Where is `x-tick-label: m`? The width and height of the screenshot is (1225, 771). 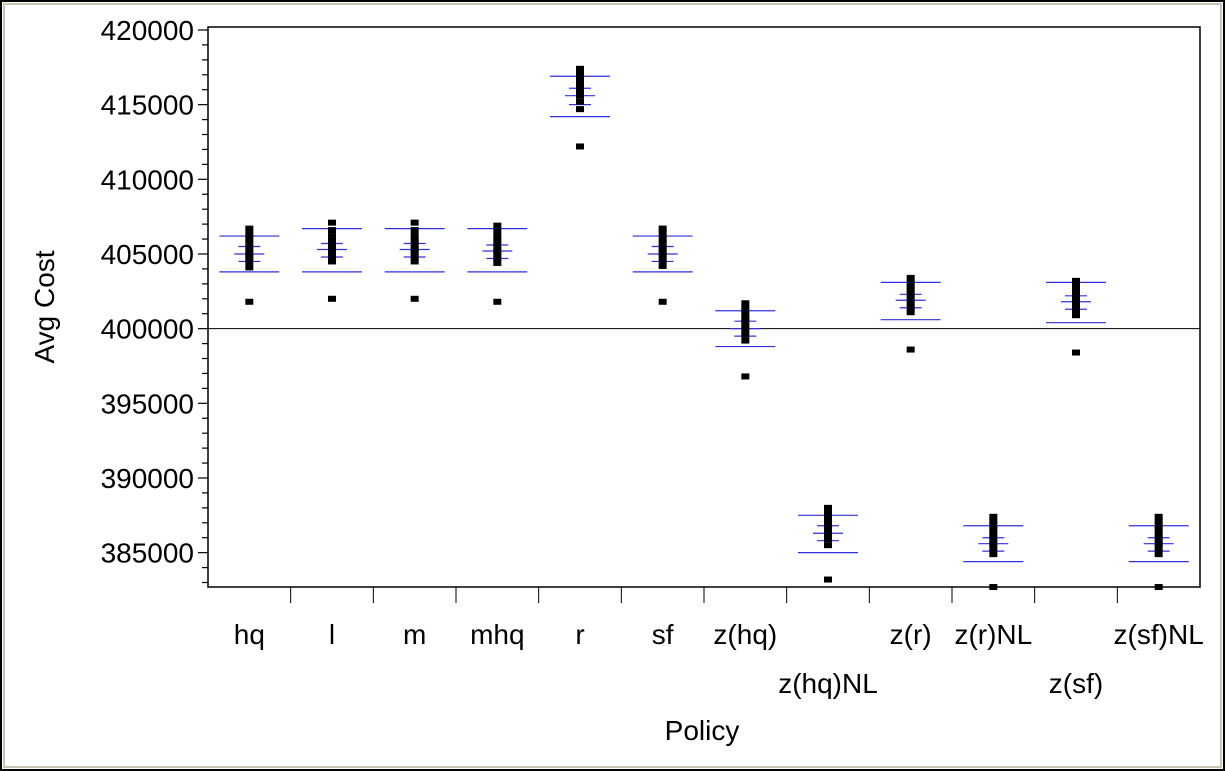 x-tick-label: m is located at coordinates (414, 634).